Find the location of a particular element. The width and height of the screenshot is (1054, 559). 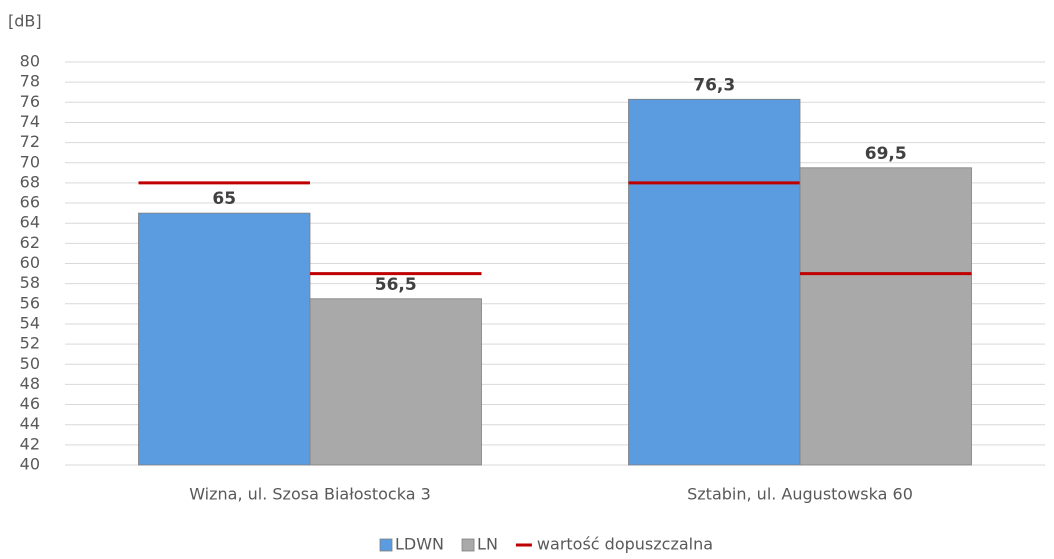

y-tick-label: 58 is located at coordinates (30, 282).